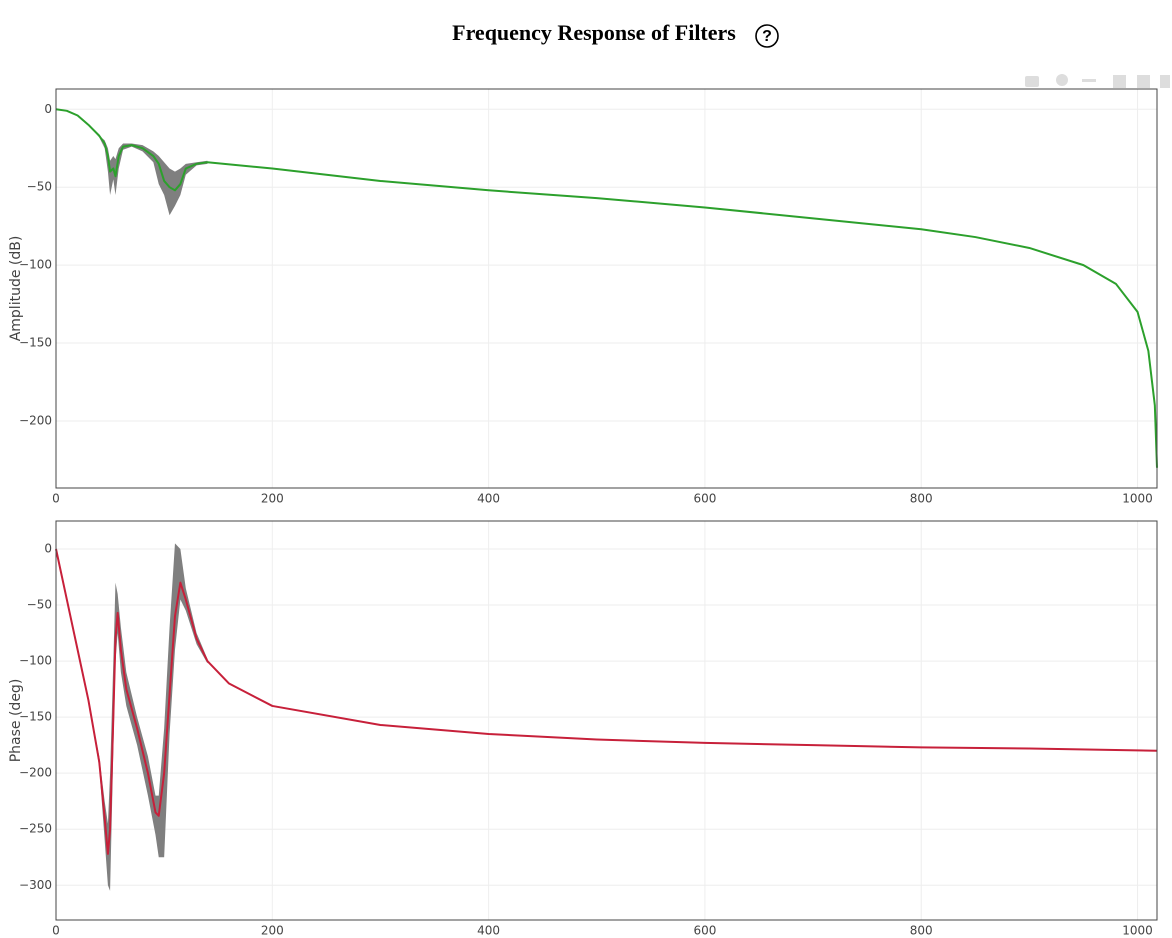 The height and width of the screenshot is (938, 1172). Describe the element at coordinates (1089, 80) in the screenshot. I see `pan-button` at that location.